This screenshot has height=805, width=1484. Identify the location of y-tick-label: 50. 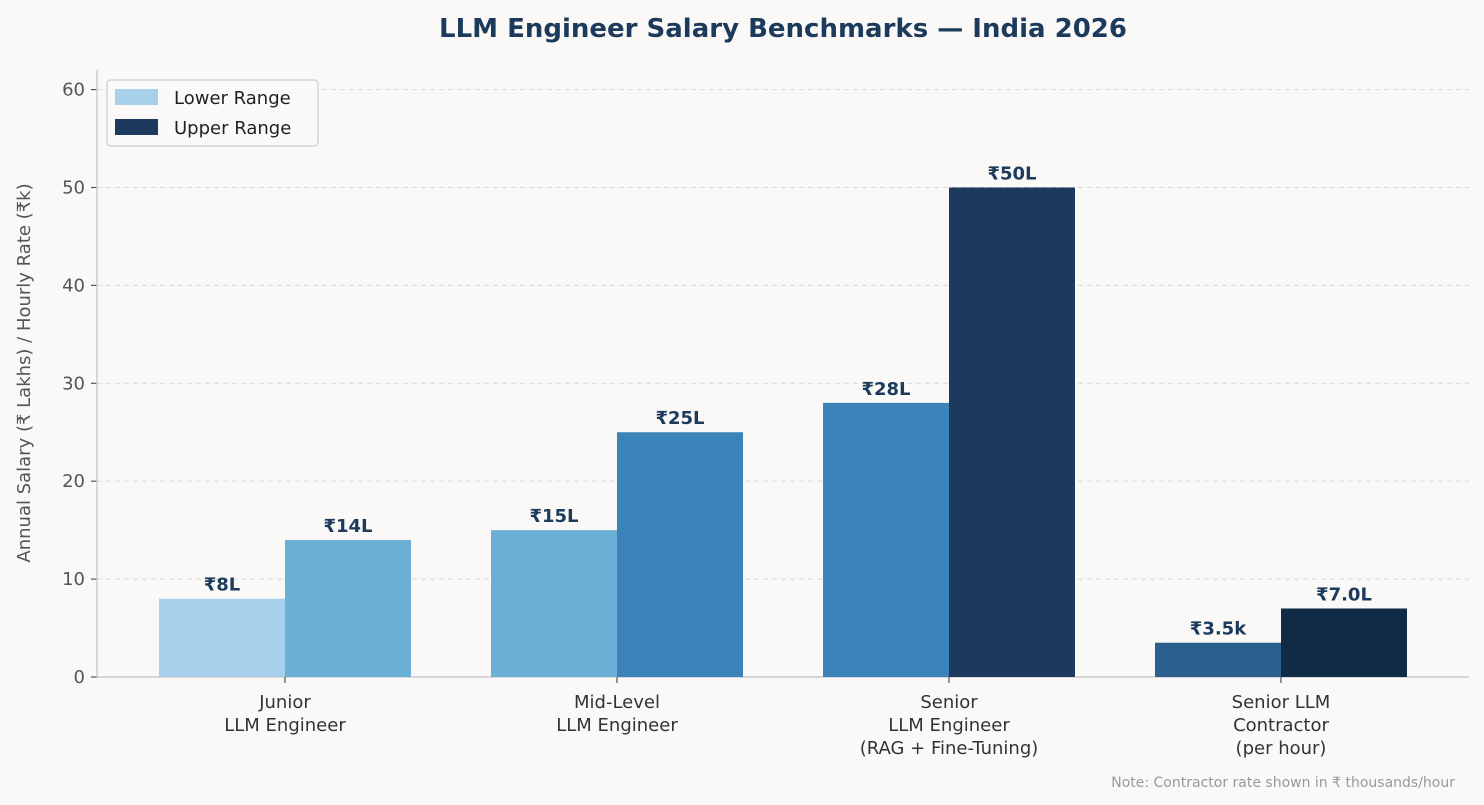
(73, 187).